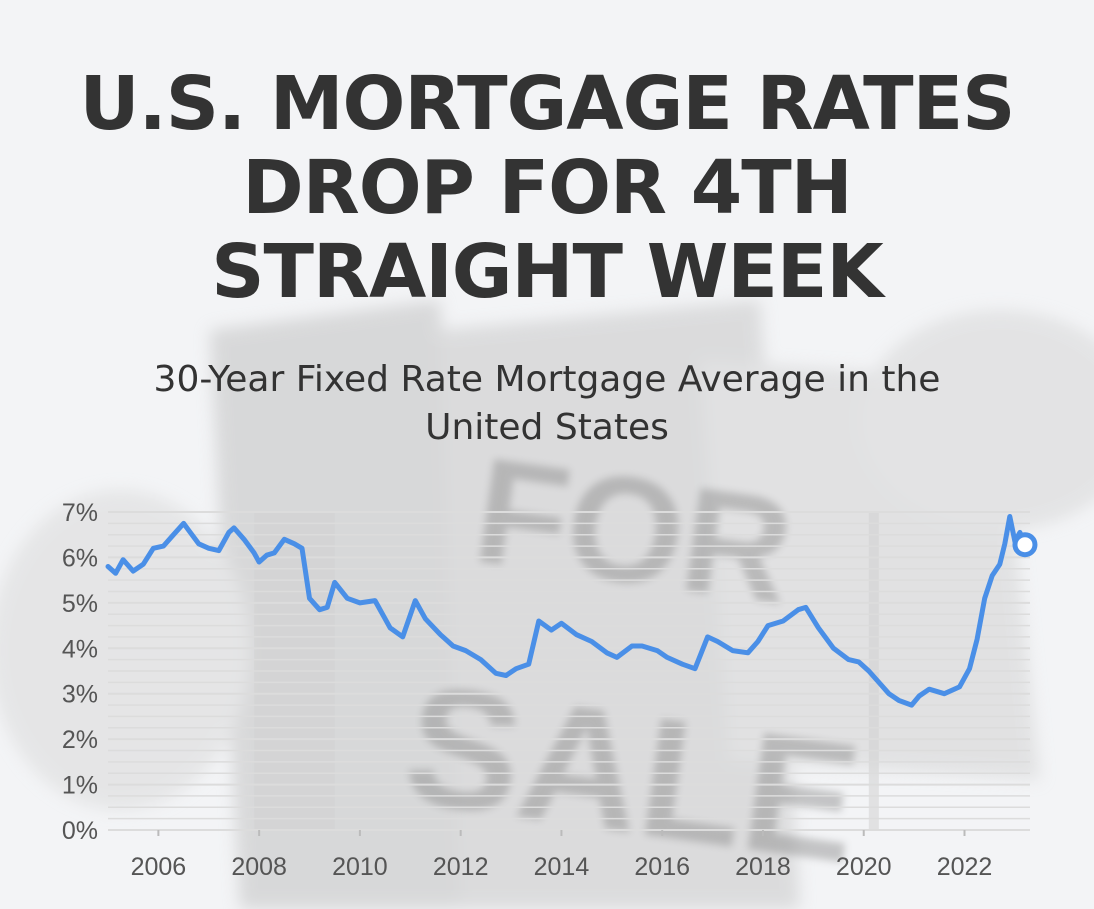  What do you see at coordinates (461, 867) in the screenshot?
I see `x-tick-label: 2012` at bounding box center [461, 867].